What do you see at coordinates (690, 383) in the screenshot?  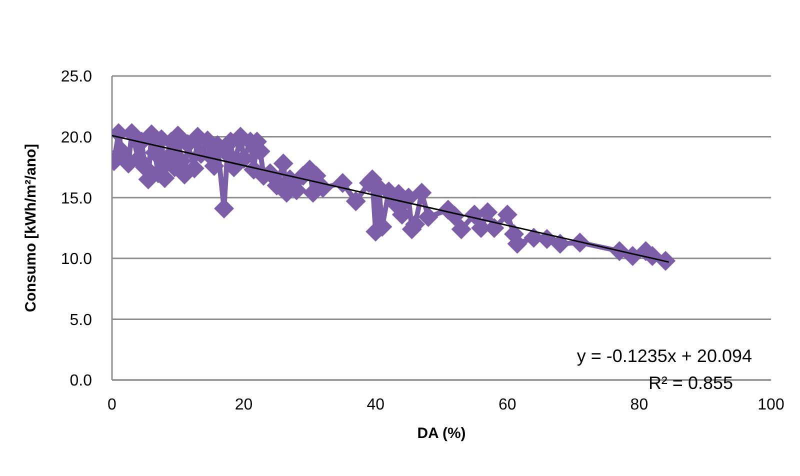 I see `annotation: R² = 0.855` at bounding box center [690, 383].